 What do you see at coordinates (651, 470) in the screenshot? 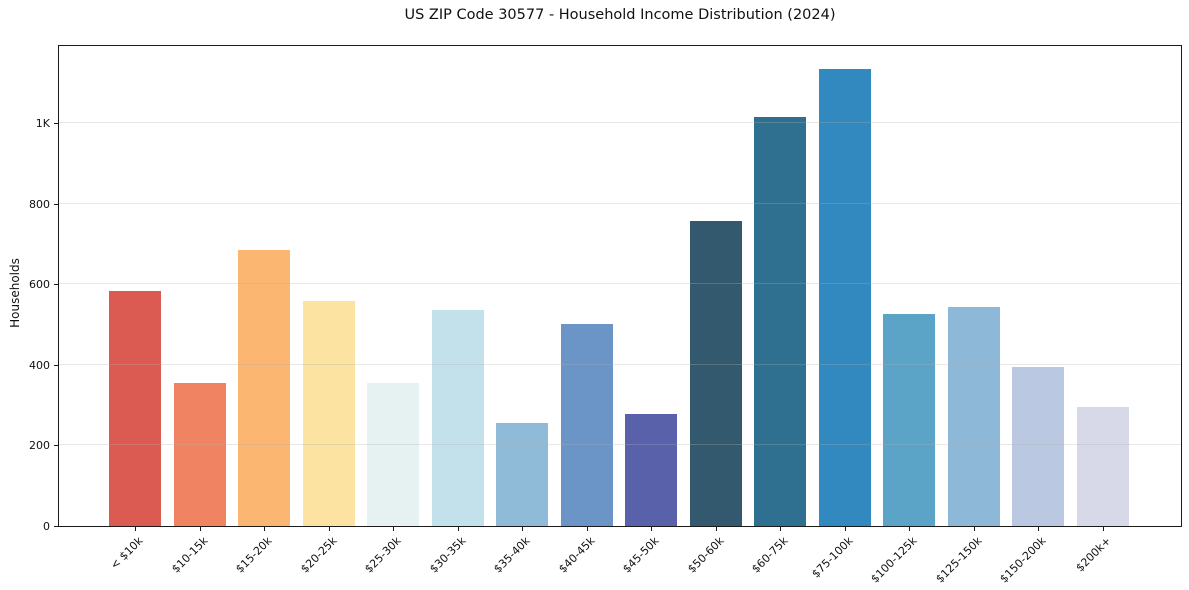
I see `bar-45-50k` at bounding box center [651, 470].